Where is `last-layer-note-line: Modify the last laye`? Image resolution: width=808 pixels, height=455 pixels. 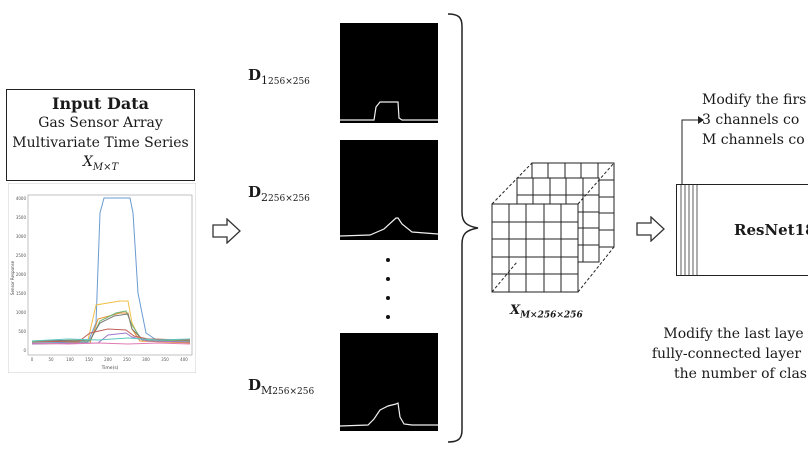
last-layer-note-line: Modify the last laye is located at coordinates (733, 334).